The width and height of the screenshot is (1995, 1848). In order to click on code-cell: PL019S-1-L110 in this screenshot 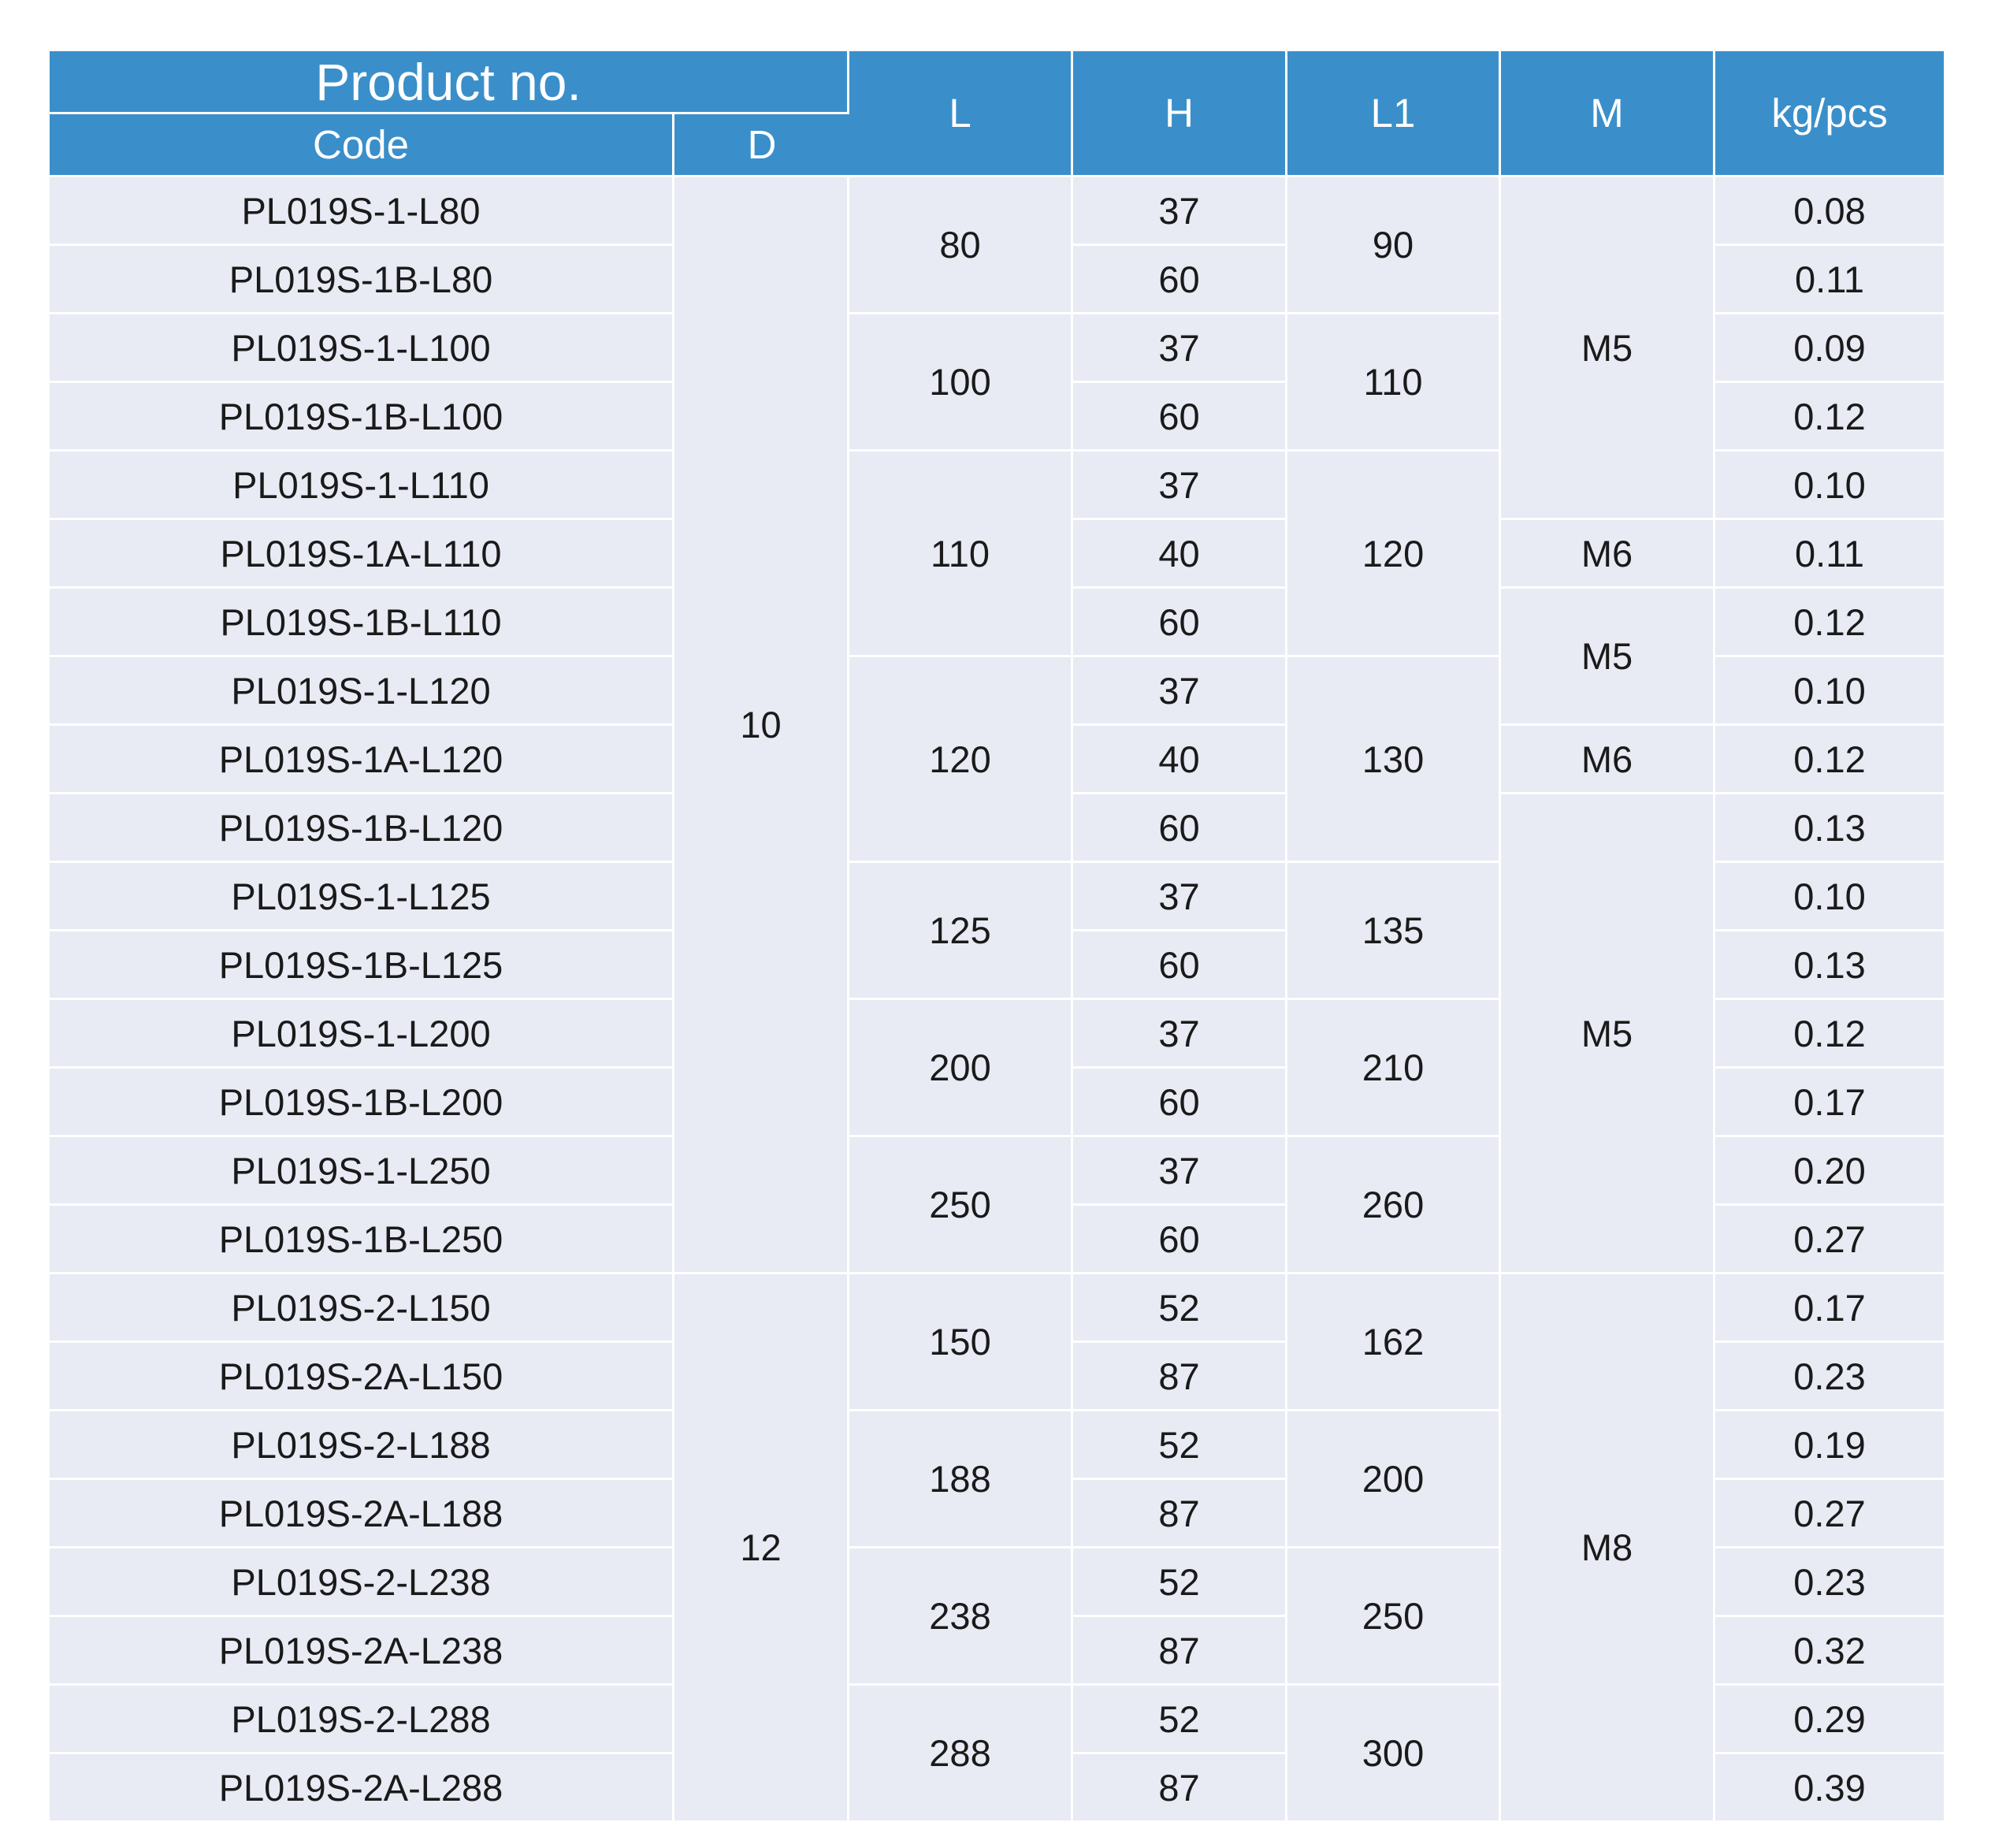, I will do `click(362, 486)`.